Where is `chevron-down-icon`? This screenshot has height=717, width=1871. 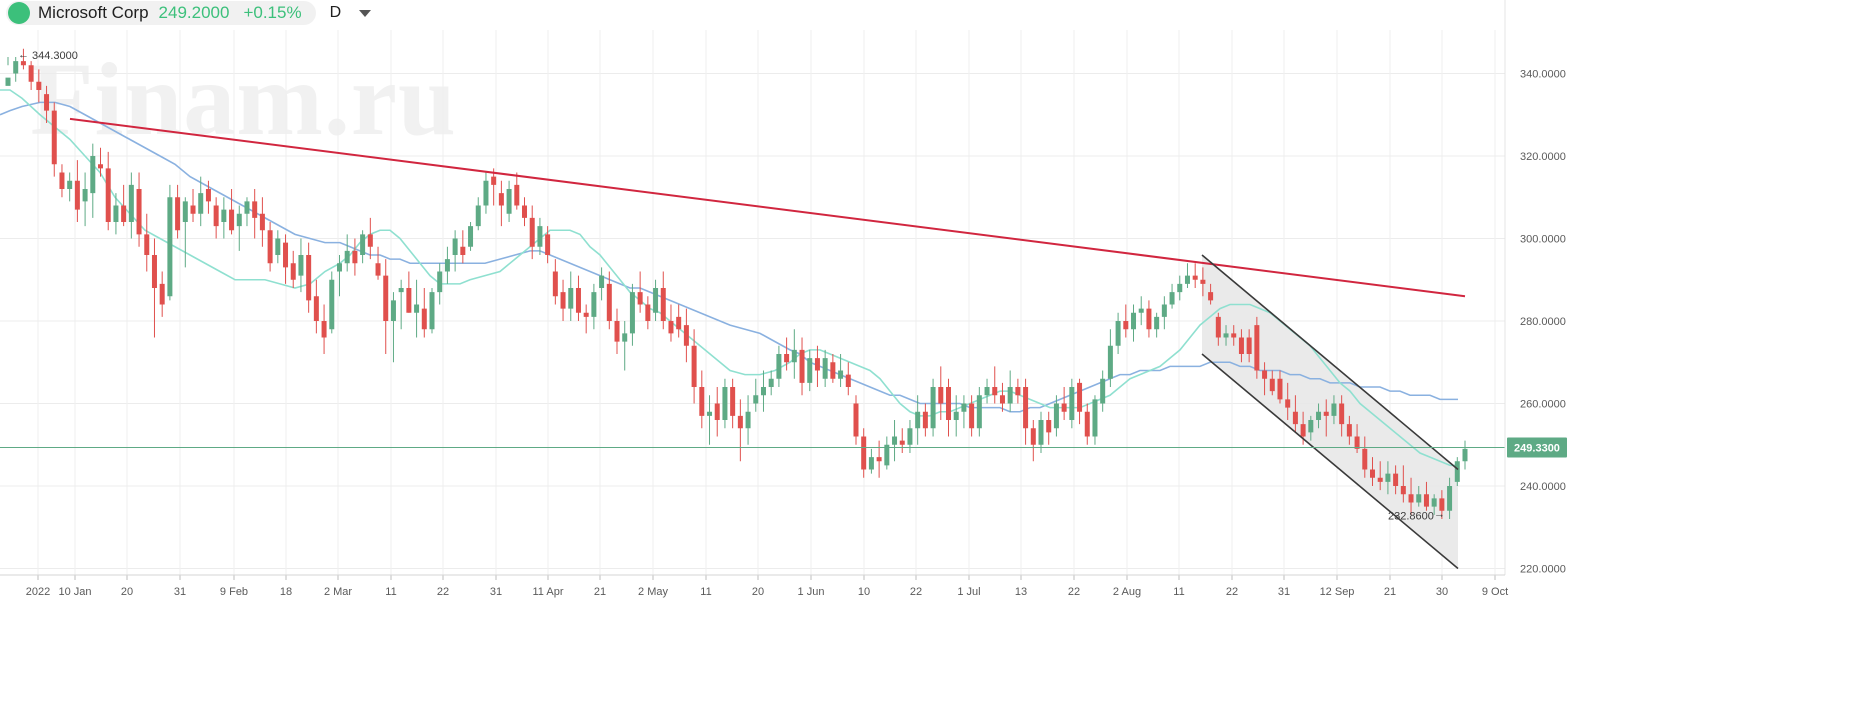 chevron-down-icon is located at coordinates (365, 13).